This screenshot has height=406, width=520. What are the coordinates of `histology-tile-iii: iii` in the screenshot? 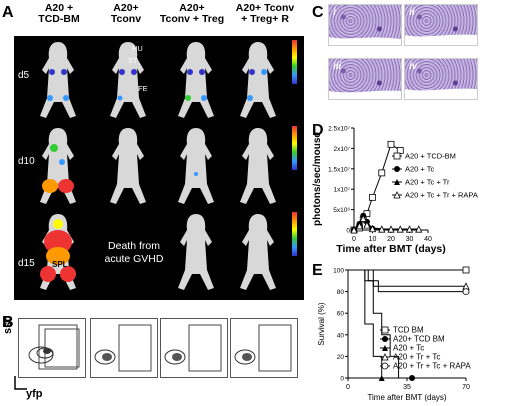 It's located at (365, 79).